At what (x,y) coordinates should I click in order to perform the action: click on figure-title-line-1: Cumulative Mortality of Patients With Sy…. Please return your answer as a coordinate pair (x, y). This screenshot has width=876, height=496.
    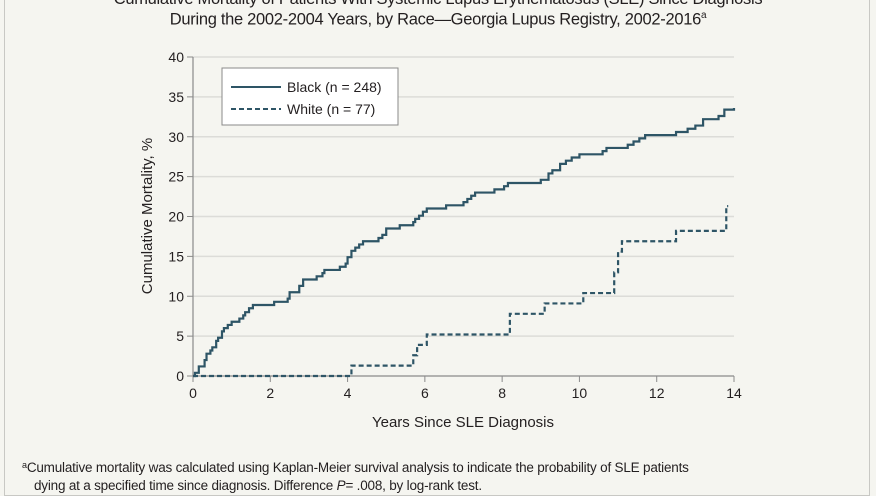
    Looking at the image, I should click on (438, 4).